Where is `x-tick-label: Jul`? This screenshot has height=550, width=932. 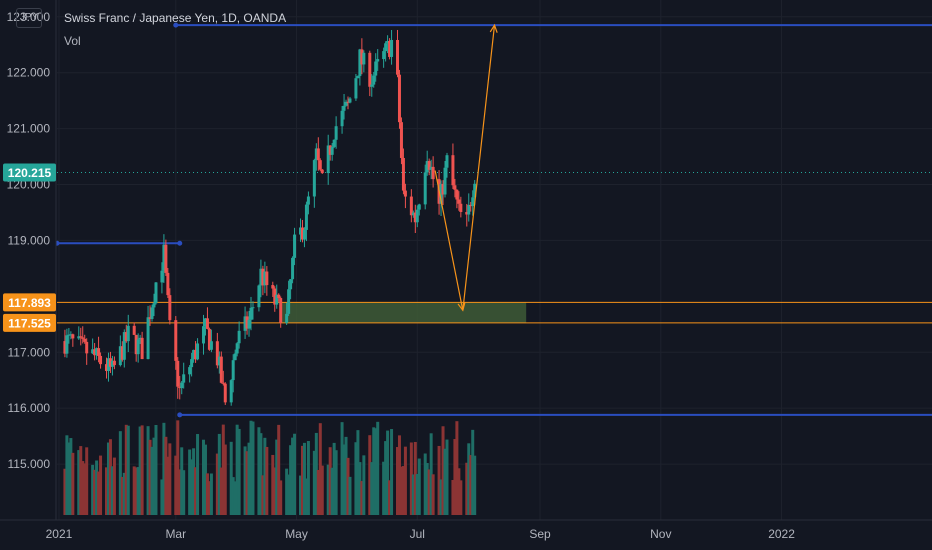 x-tick-label: Jul is located at coordinates (417, 534).